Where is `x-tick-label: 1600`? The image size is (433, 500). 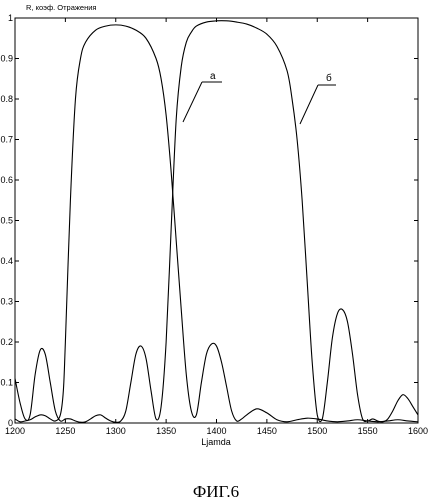
x-tick-label: 1600 is located at coordinates (418, 431).